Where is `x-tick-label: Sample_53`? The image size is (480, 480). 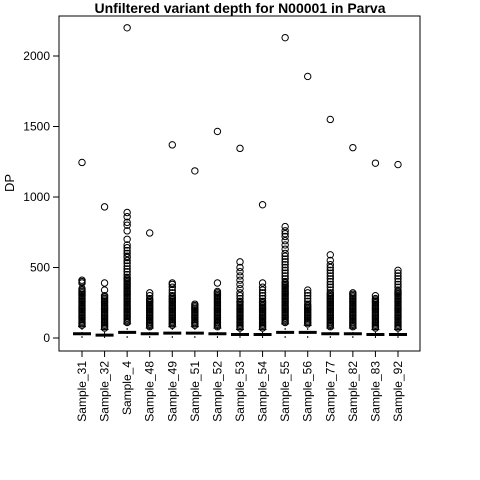
x-tick-label: Sample_53 is located at coordinates (240, 391).